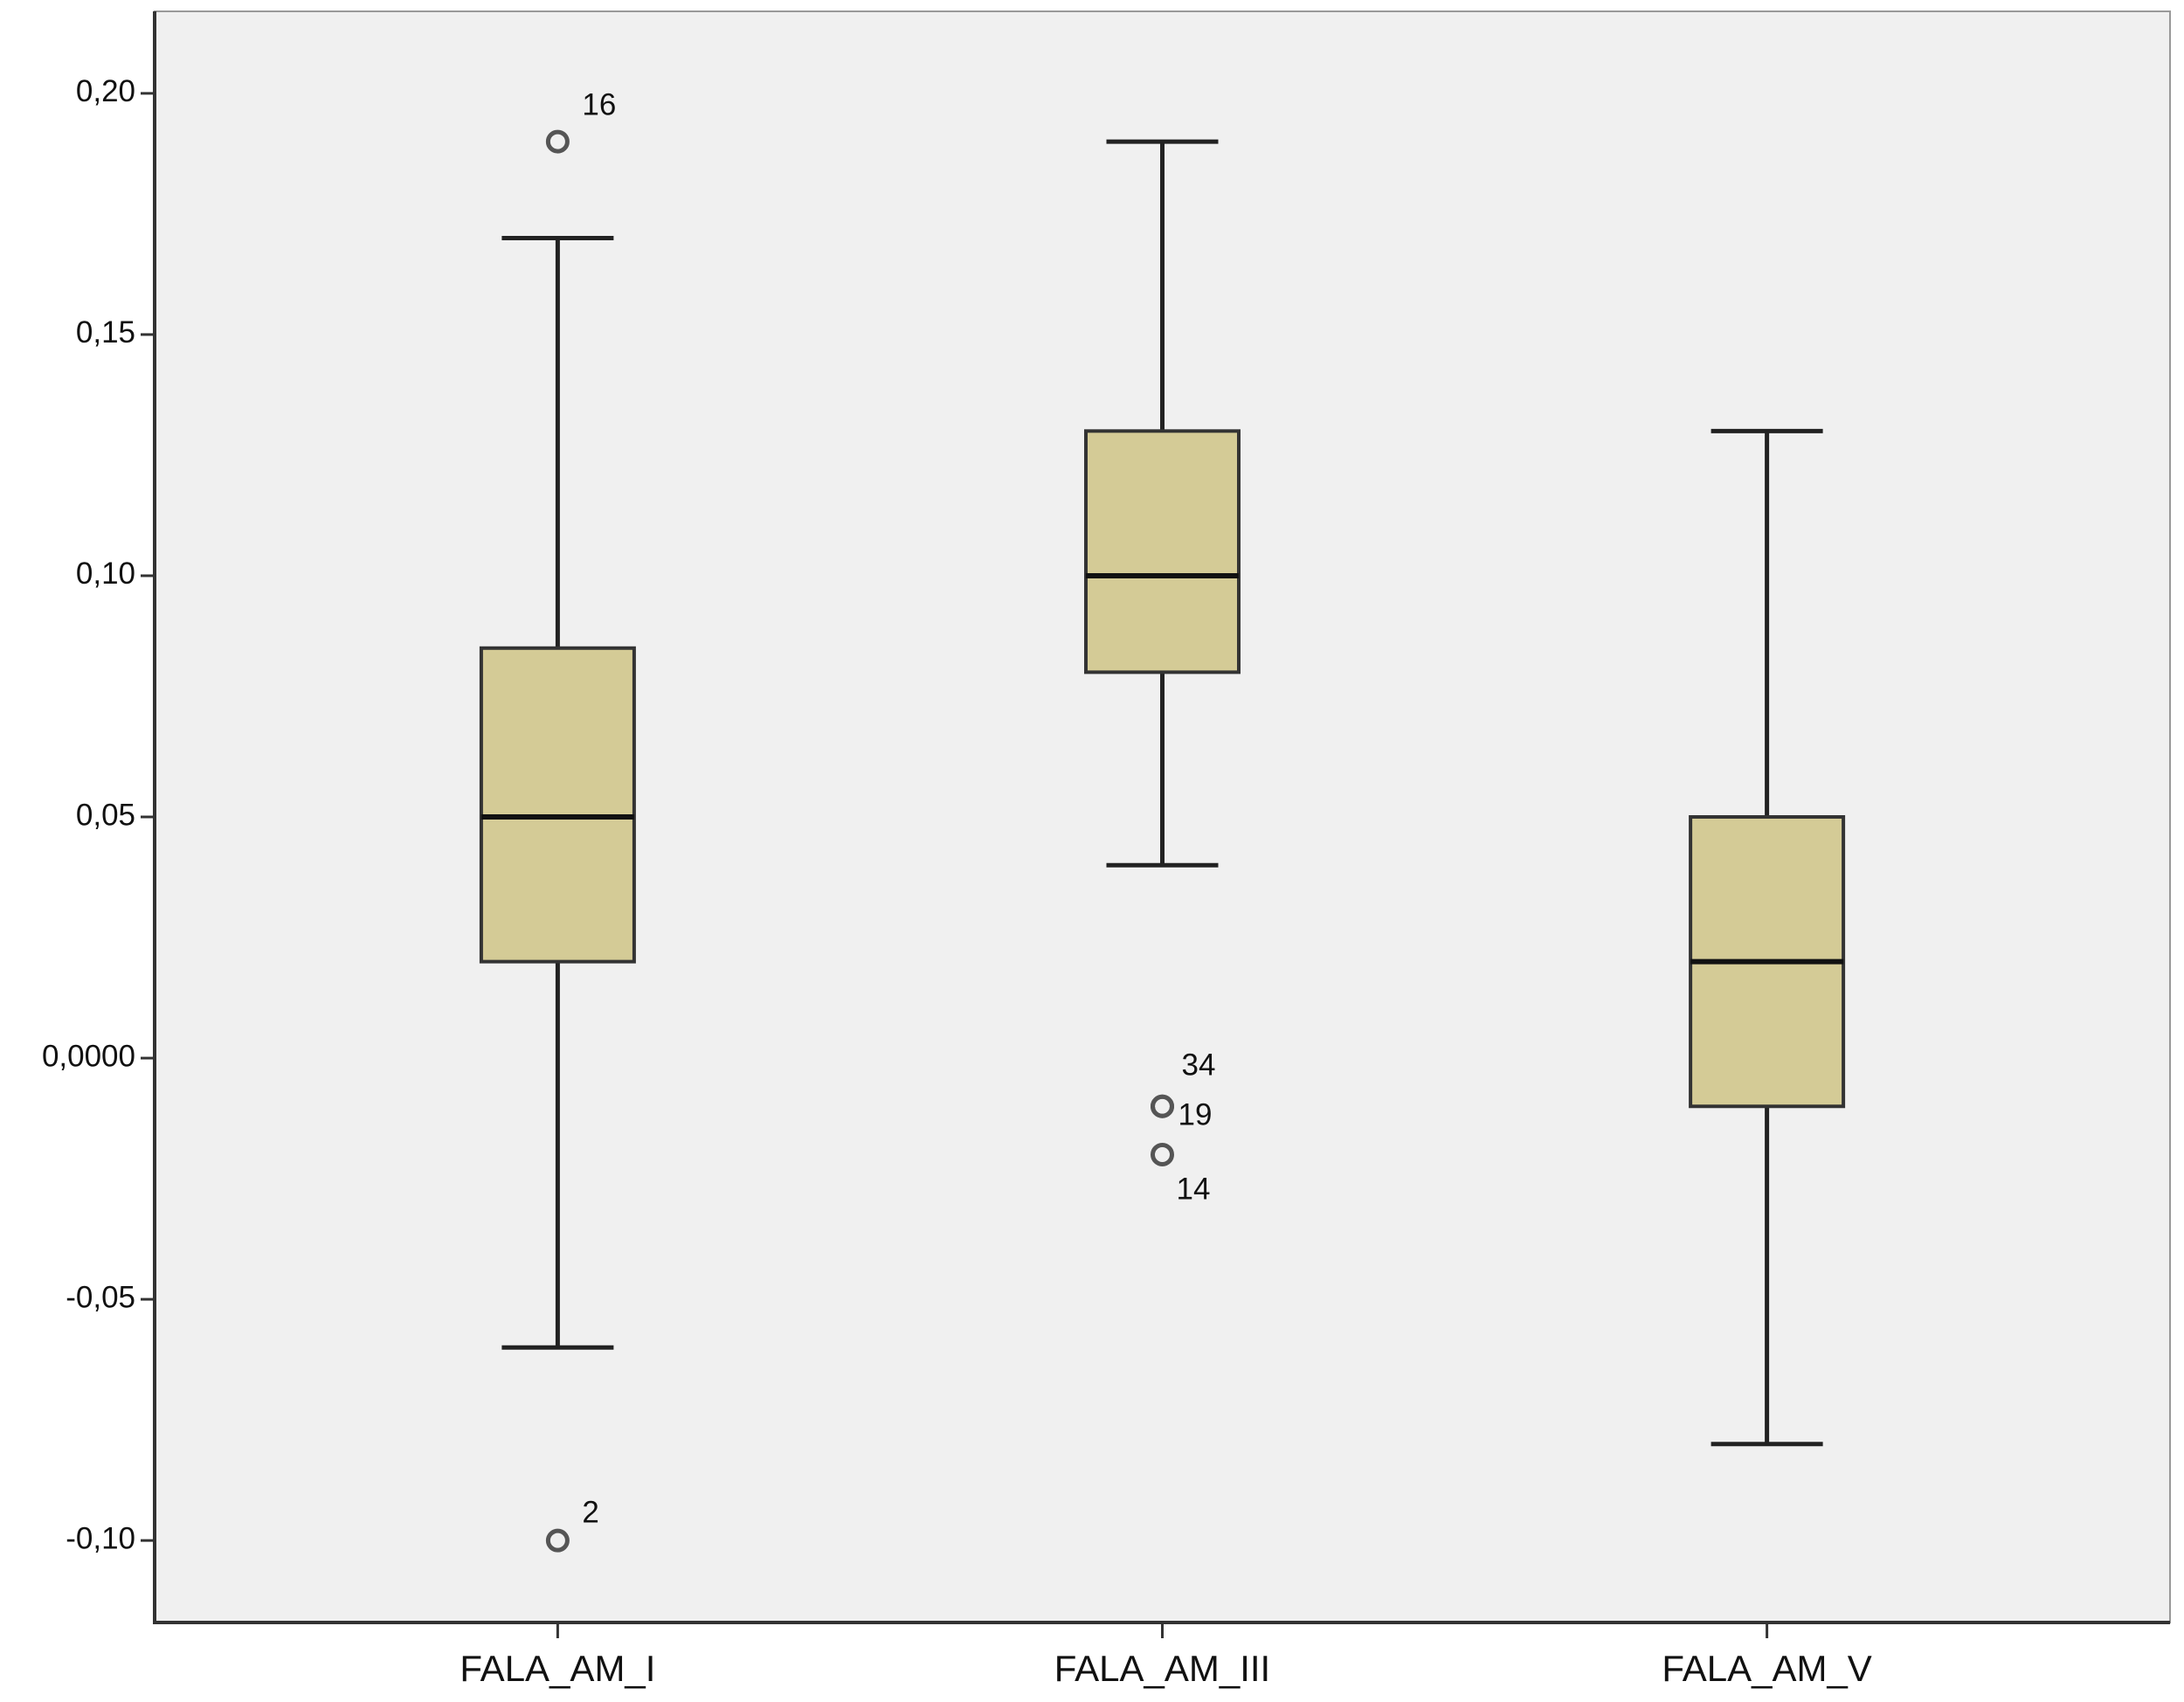  I want to click on outlier-label: 14, so click(1194, 1190).